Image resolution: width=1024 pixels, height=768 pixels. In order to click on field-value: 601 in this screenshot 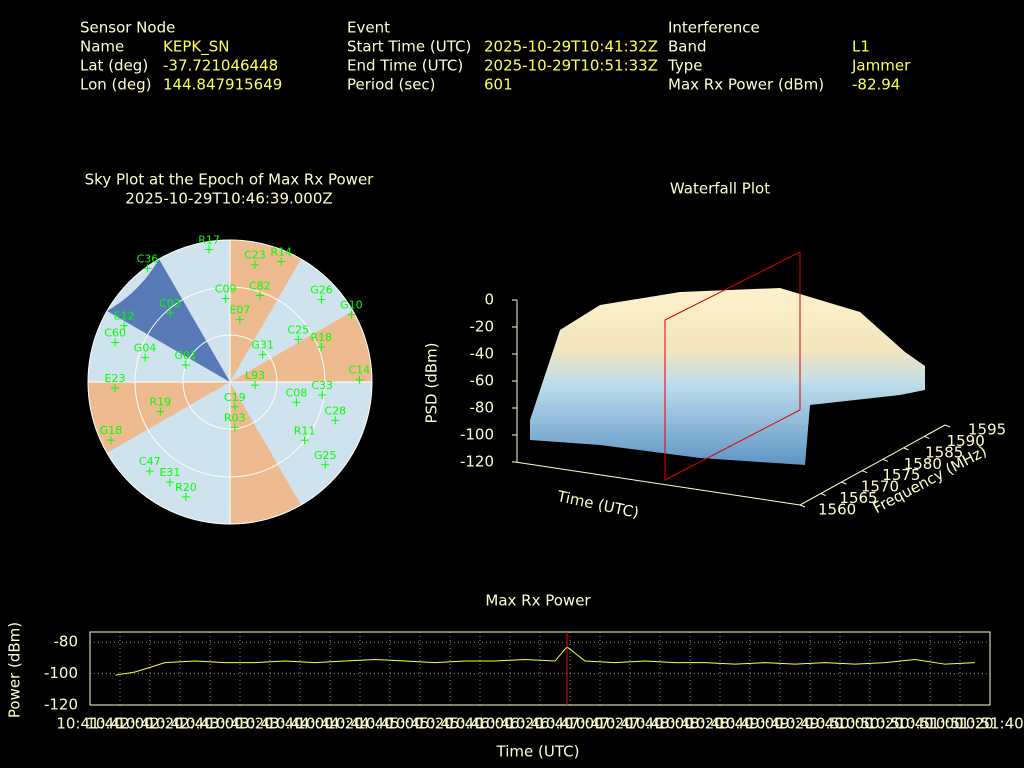, I will do `click(498, 85)`.